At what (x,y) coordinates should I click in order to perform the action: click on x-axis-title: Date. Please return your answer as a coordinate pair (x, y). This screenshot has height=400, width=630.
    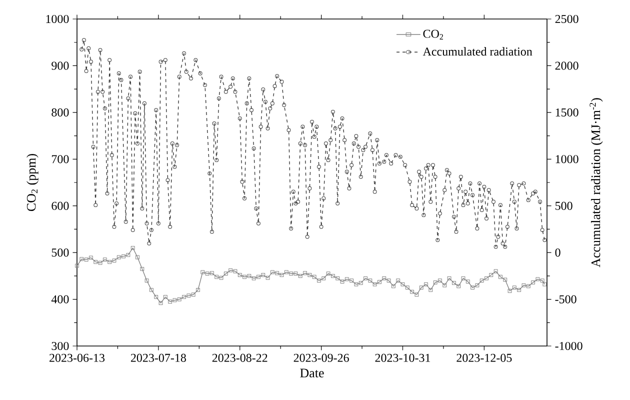
    Looking at the image, I should click on (312, 373).